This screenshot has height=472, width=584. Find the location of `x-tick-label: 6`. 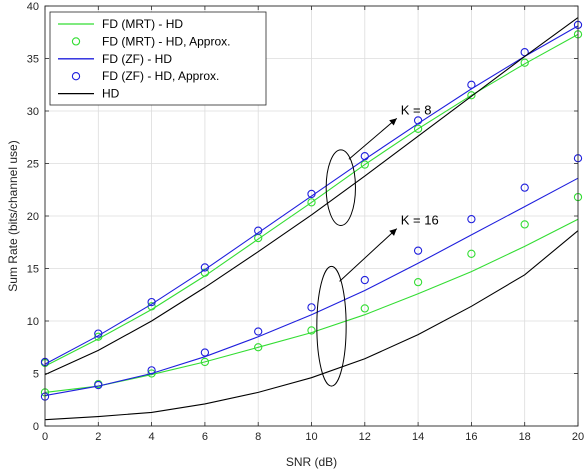

x-tick-label: 6 is located at coordinates (205, 437).